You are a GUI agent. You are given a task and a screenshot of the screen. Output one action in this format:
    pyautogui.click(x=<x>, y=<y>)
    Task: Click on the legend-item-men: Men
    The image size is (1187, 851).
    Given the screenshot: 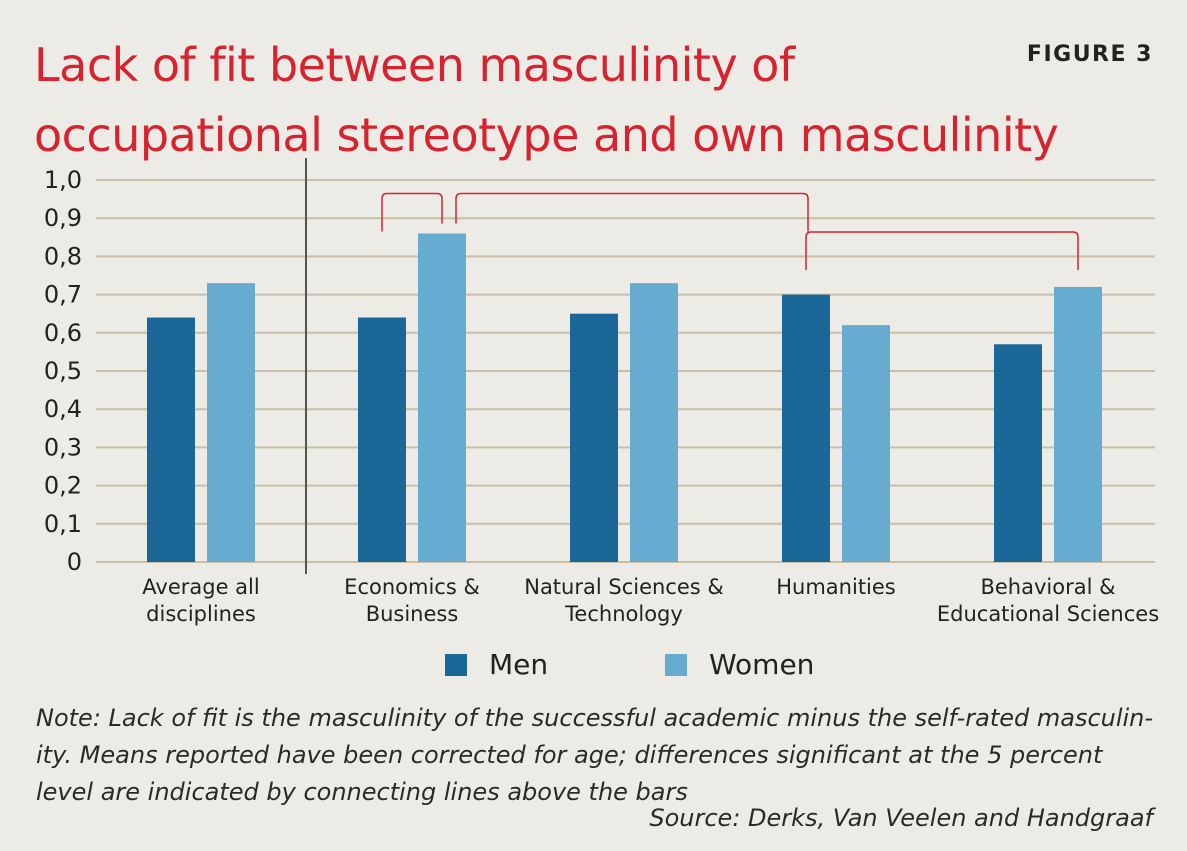 What is the action you would take?
    pyautogui.click(x=496, y=664)
    